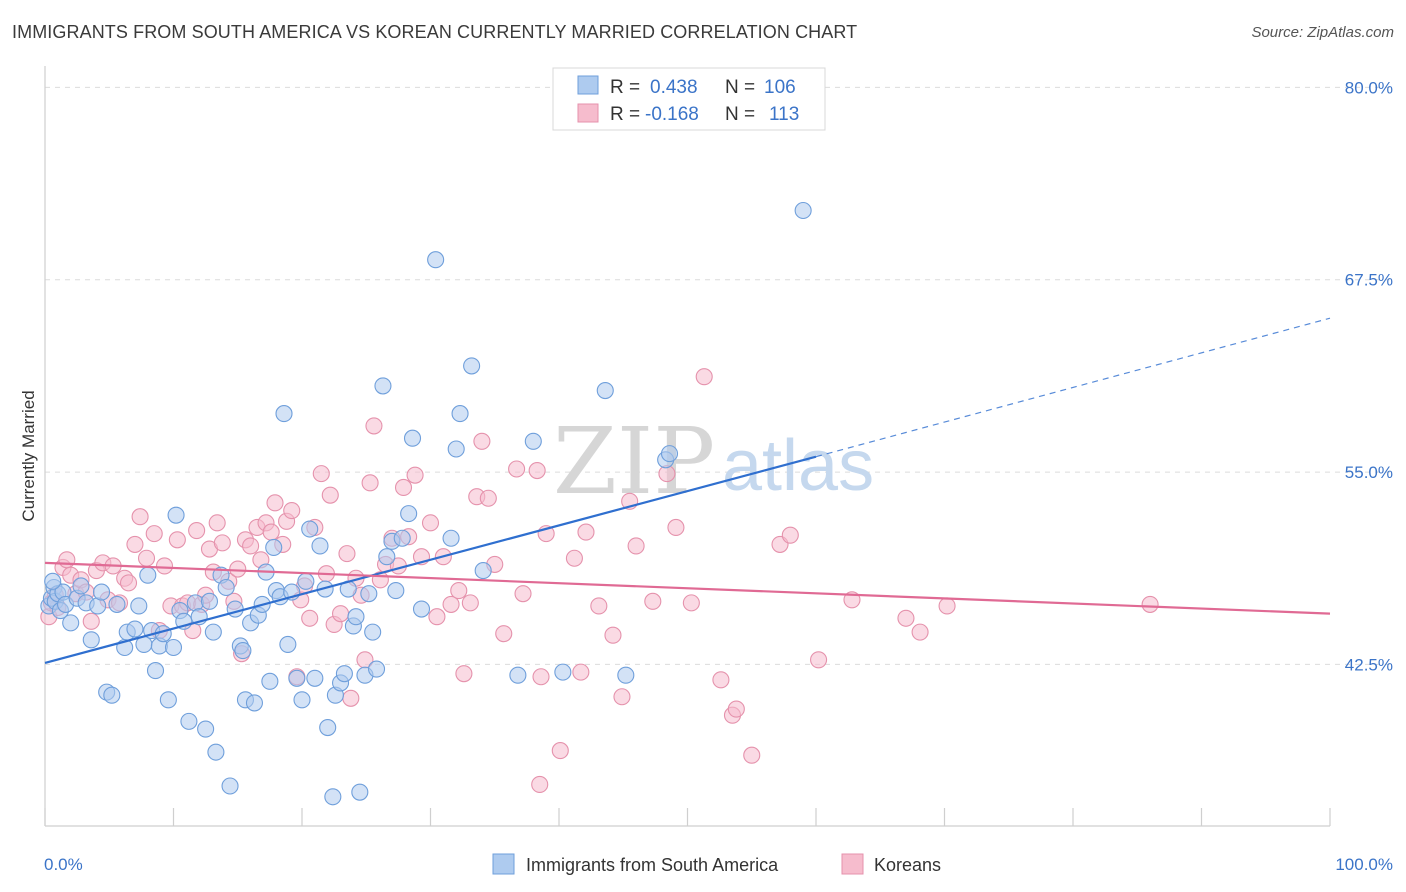  I want to click on legend-n-value-blue: 106, so click(780, 87).